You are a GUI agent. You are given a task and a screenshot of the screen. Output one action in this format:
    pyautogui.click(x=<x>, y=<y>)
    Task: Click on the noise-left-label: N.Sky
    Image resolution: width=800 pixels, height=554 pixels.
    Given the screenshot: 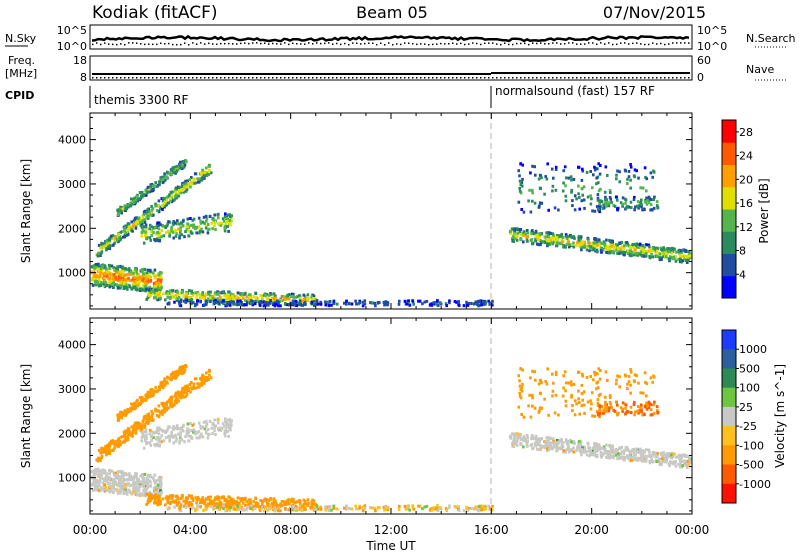 What is the action you would take?
    pyautogui.click(x=21, y=38)
    